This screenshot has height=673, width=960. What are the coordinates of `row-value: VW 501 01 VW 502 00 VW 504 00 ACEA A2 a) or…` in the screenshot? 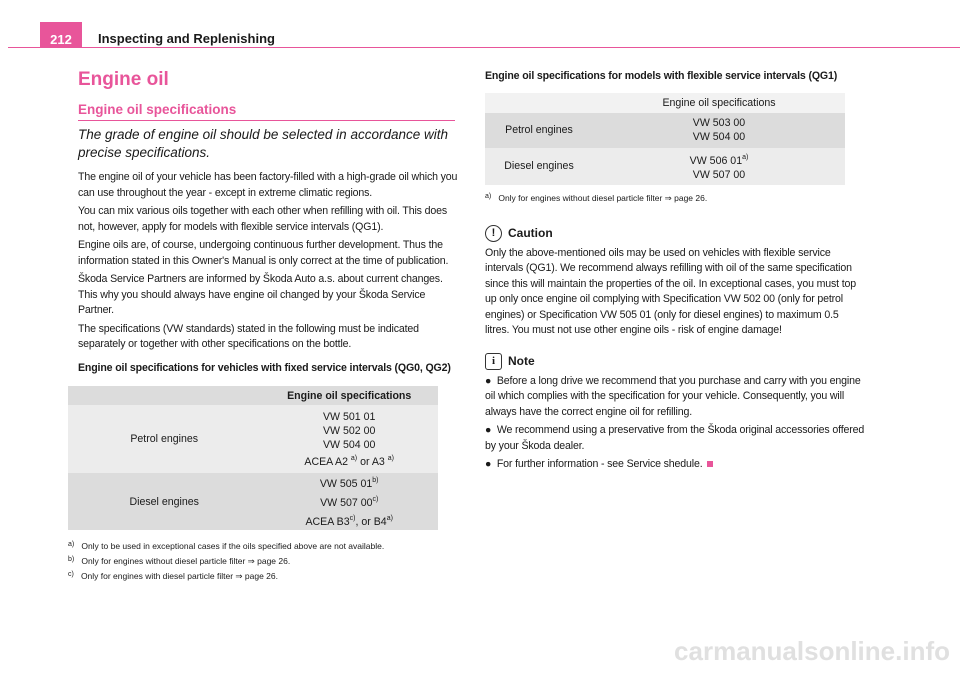 It's located at (349, 439).